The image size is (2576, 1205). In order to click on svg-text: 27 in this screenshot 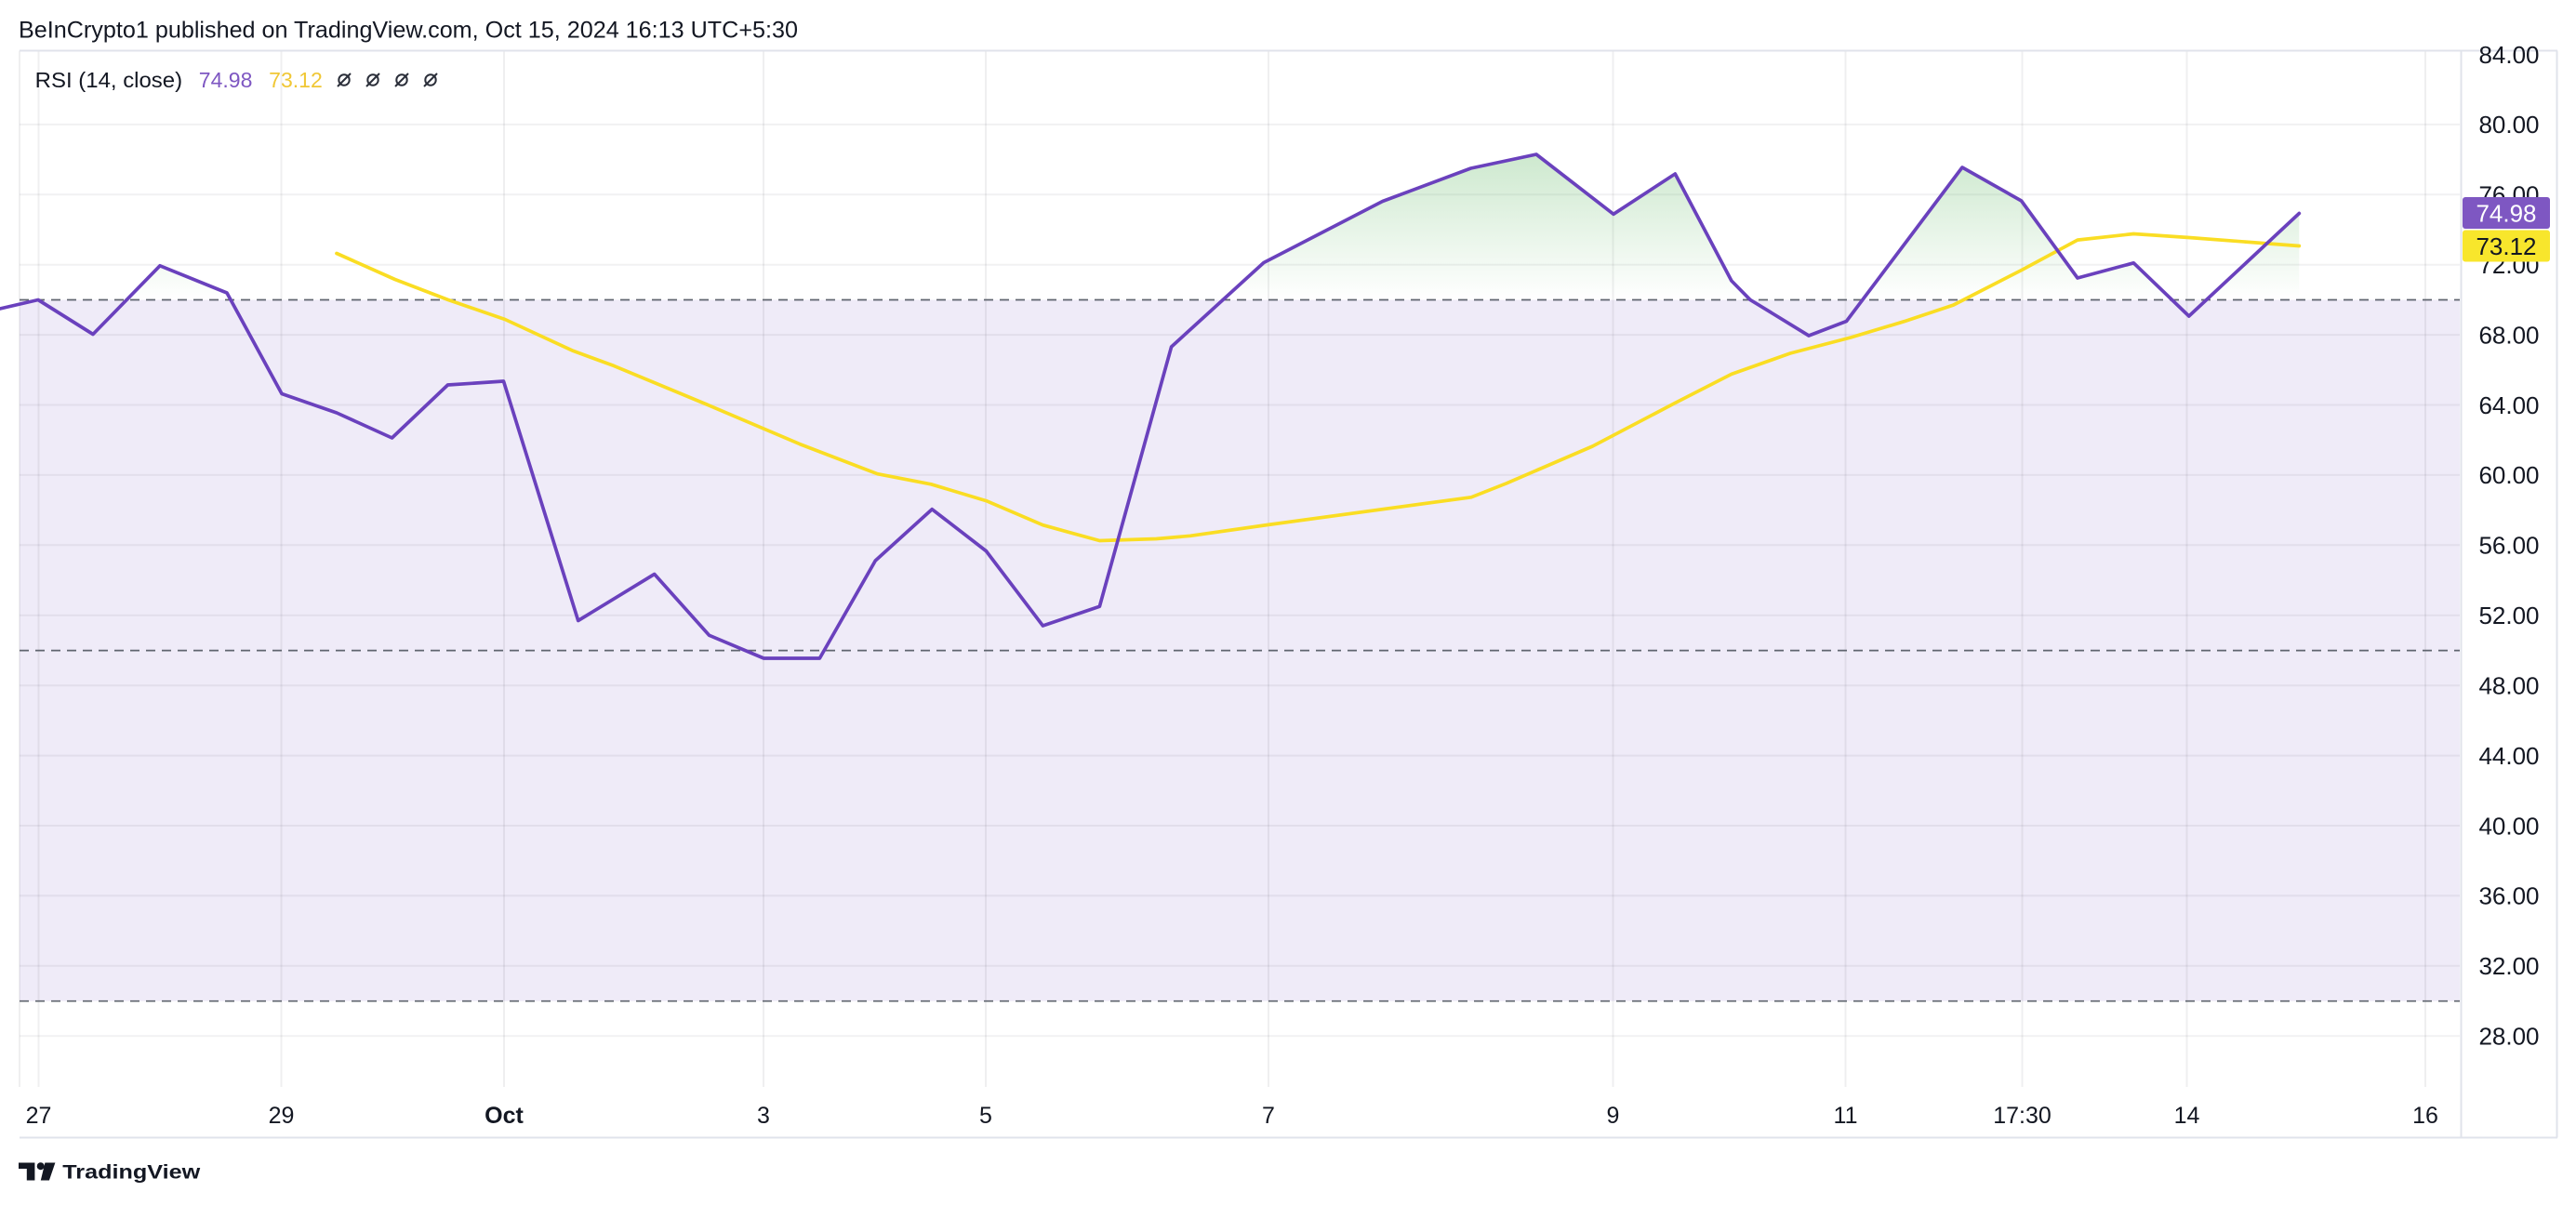, I will do `click(39, 1116)`.